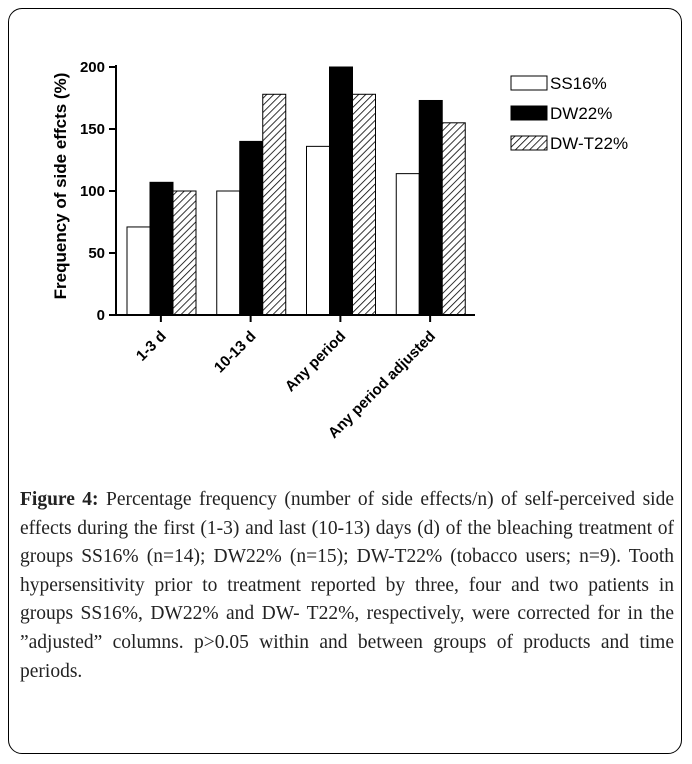 The image size is (692, 764). Describe the element at coordinates (589, 143) in the screenshot. I see `legend-label: DW-T22%` at that location.